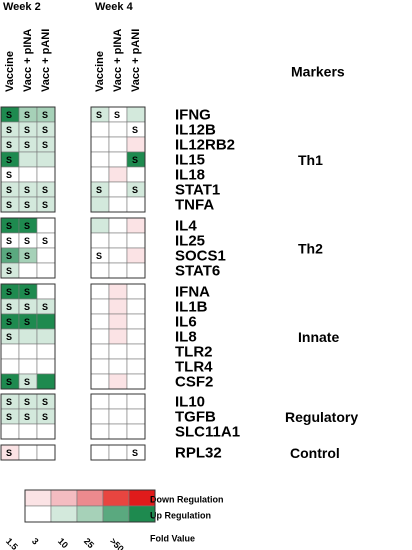 The height and width of the screenshot is (550, 412). Describe the element at coordinates (198, 452) in the screenshot. I see `gene-label: RPL32` at that location.